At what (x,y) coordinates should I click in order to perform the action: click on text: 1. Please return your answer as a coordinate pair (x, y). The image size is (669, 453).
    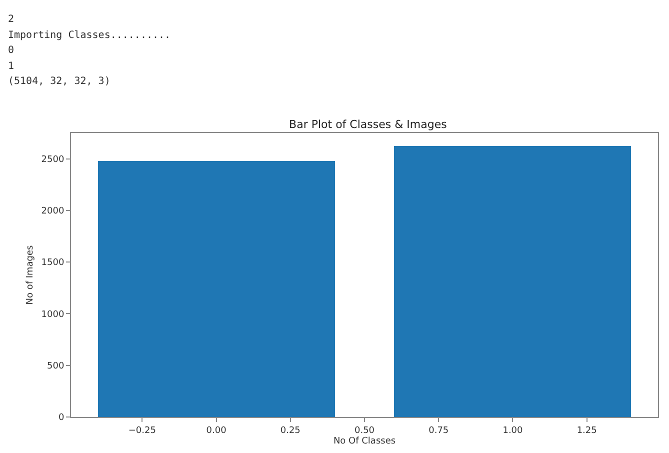
    Looking at the image, I should click on (12, 67).